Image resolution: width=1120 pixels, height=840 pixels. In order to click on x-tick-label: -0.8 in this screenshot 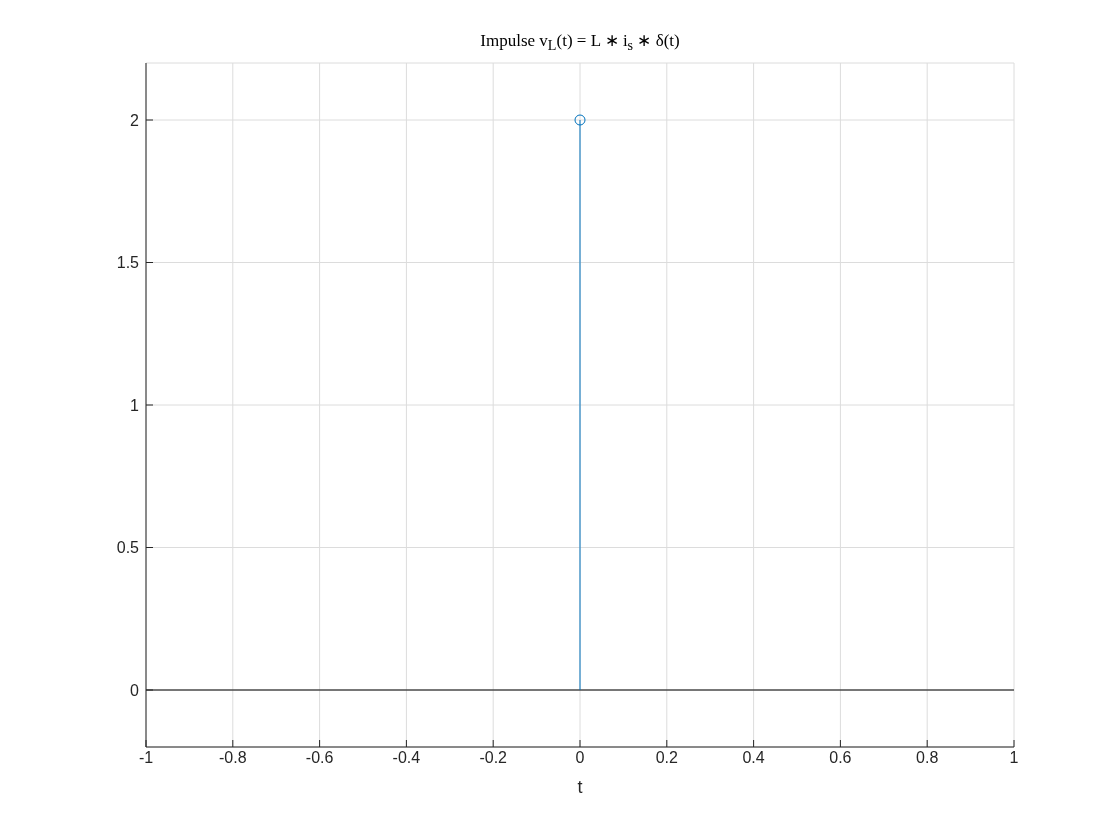, I will do `click(233, 758)`.